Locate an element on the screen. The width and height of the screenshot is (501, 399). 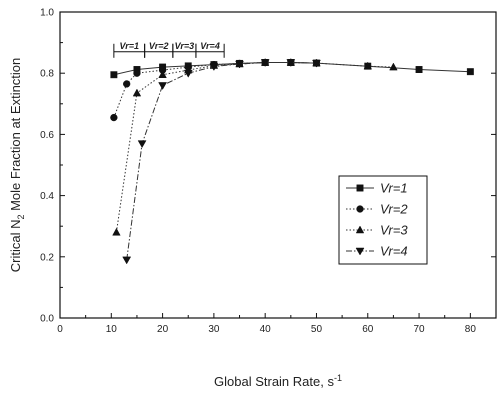
x-tick-label: 30 is located at coordinates (214, 329).